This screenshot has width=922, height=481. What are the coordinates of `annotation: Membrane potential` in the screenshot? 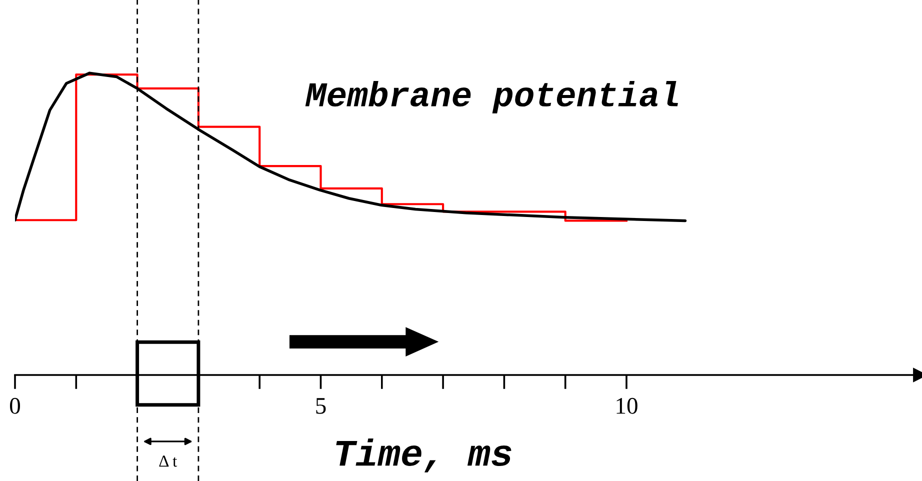 It's located at (491, 97).